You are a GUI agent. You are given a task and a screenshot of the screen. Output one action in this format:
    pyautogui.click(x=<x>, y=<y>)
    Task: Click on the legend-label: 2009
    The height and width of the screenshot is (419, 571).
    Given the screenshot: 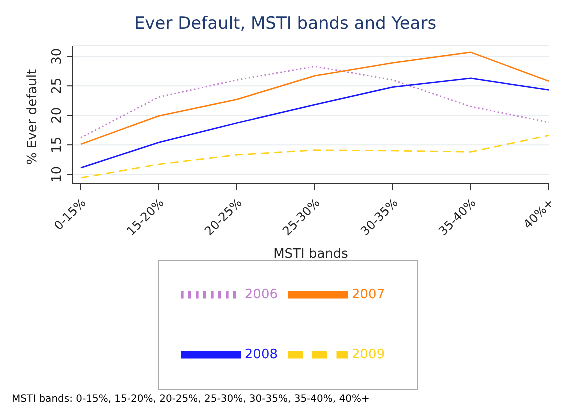 What is the action you would take?
    pyautogui.click(x=369, y=355)
    